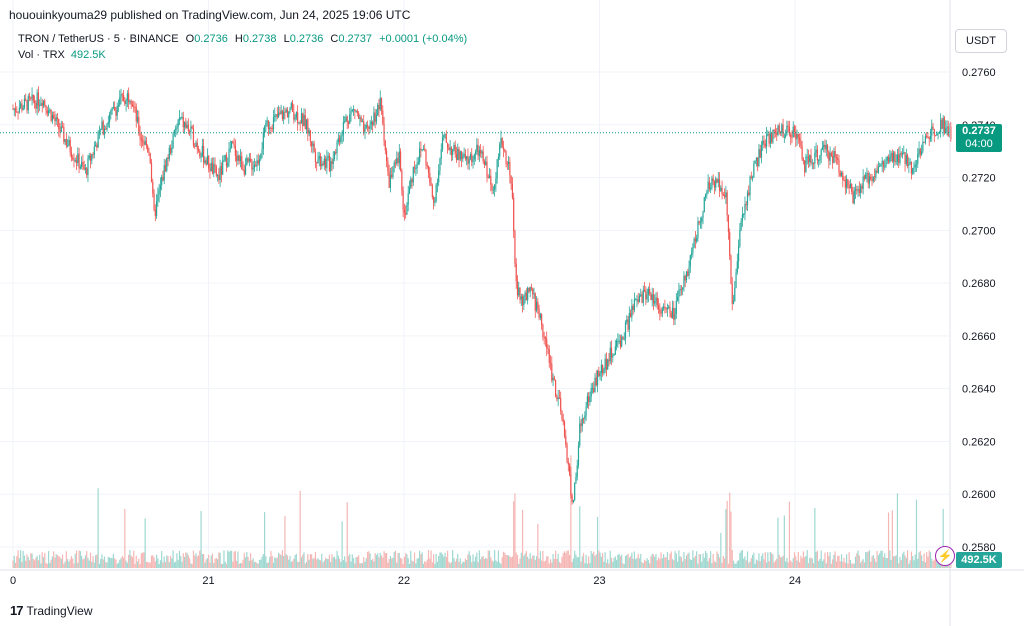 The height and width of the screenshot is (626, 1024). I want to click on currency-unit-button: USDT, so click(981, 41).